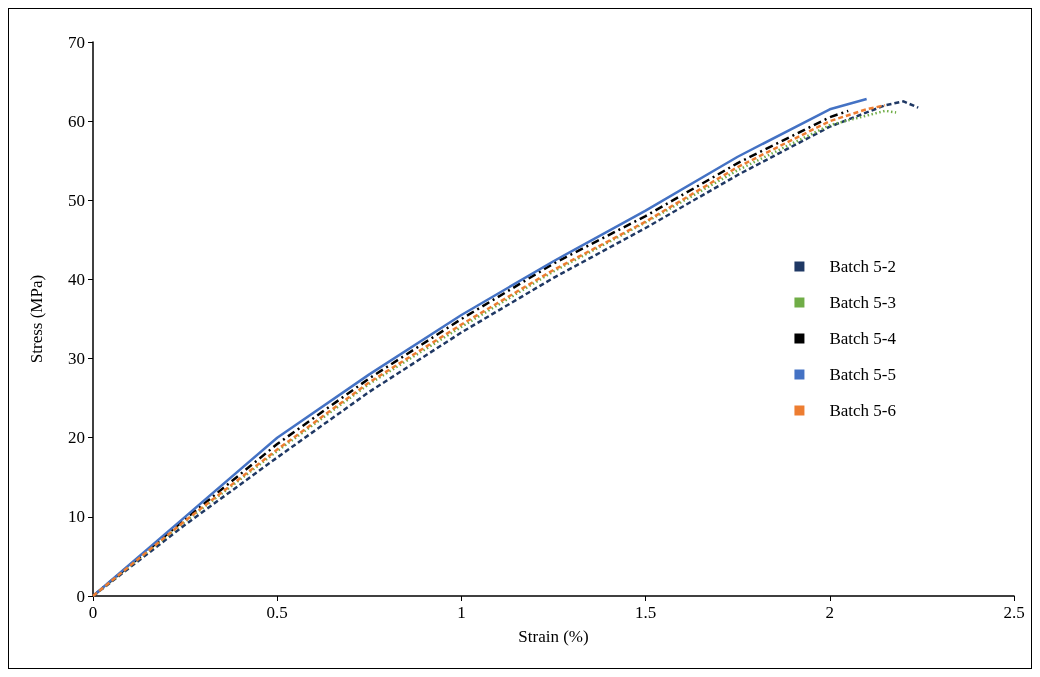  Describe the element at coordinates (76, 121) in the screenshot. I see `y-tick-label: 60` at that location.